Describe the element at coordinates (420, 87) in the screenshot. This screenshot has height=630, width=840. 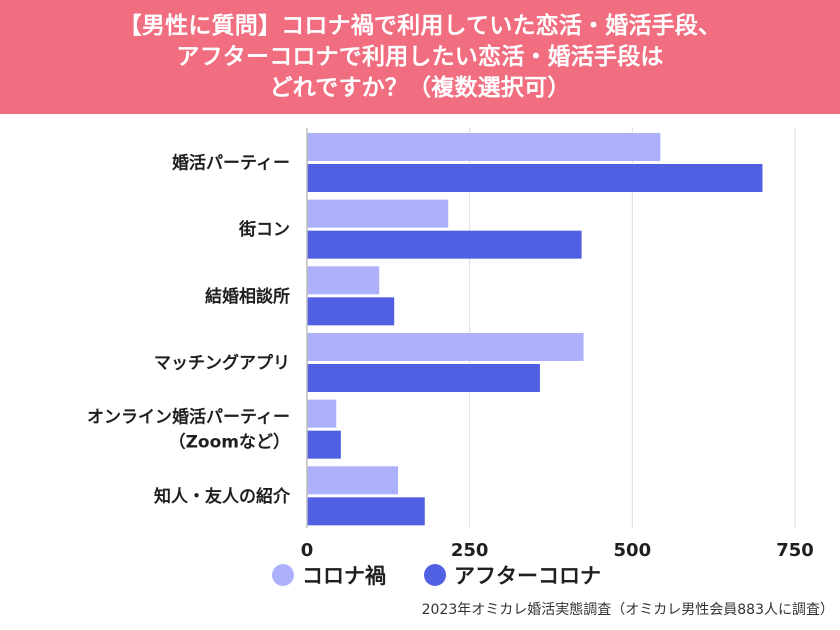
I see `title-line-3: どれですか？（複数選択可）` at that location.